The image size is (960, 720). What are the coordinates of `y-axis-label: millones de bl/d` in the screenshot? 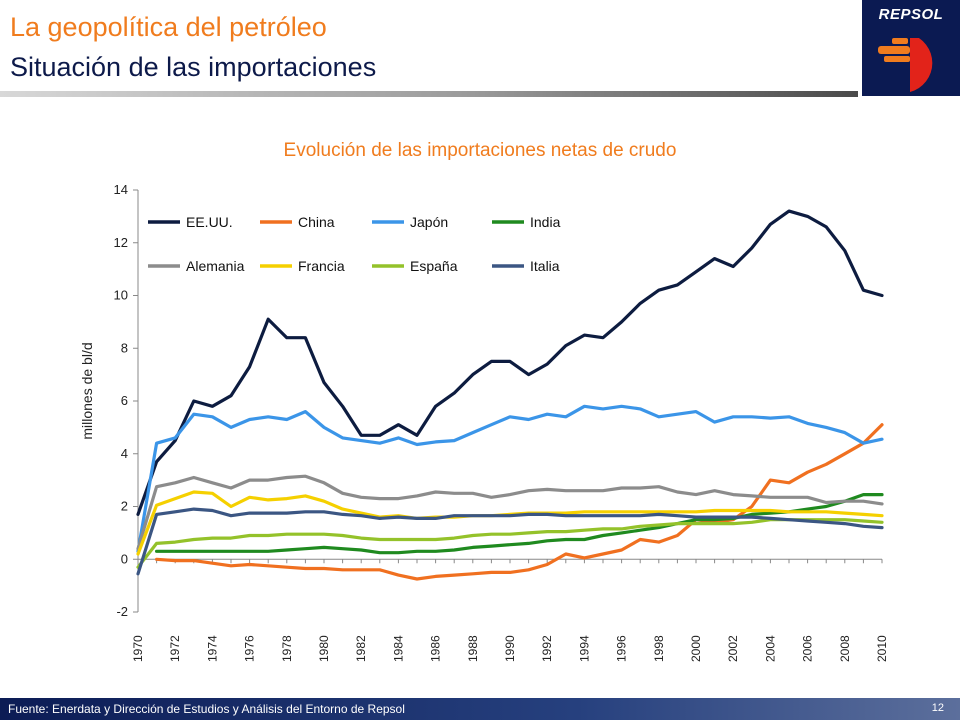 It's located at (87, 390).